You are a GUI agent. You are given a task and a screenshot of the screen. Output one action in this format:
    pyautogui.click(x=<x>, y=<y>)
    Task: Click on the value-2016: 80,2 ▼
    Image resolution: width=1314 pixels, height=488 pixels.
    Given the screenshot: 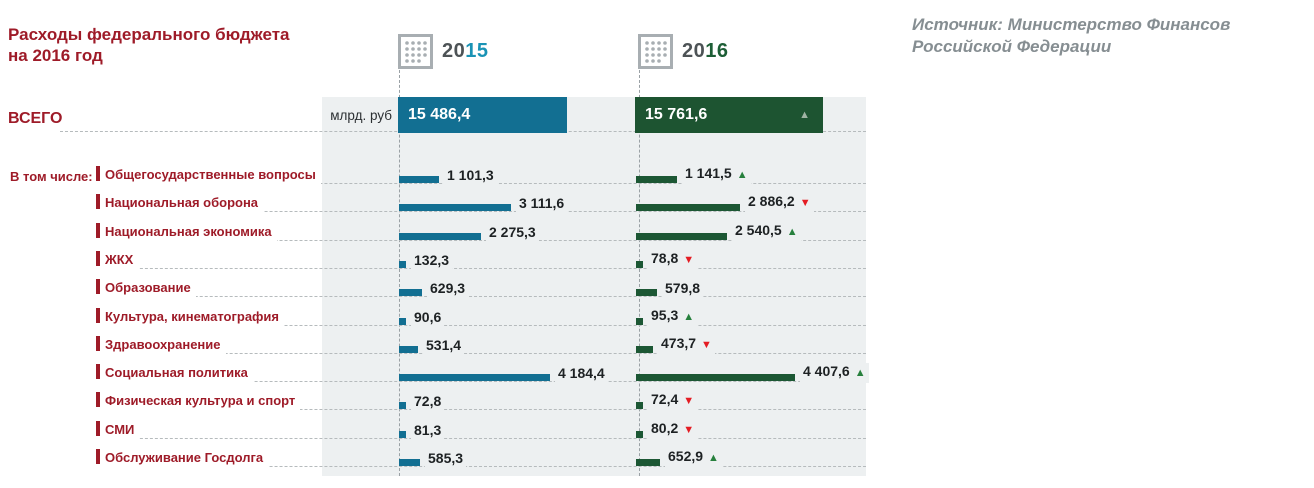 What is the action you would take?
    pyautogui.click(x=673, y=429)
    